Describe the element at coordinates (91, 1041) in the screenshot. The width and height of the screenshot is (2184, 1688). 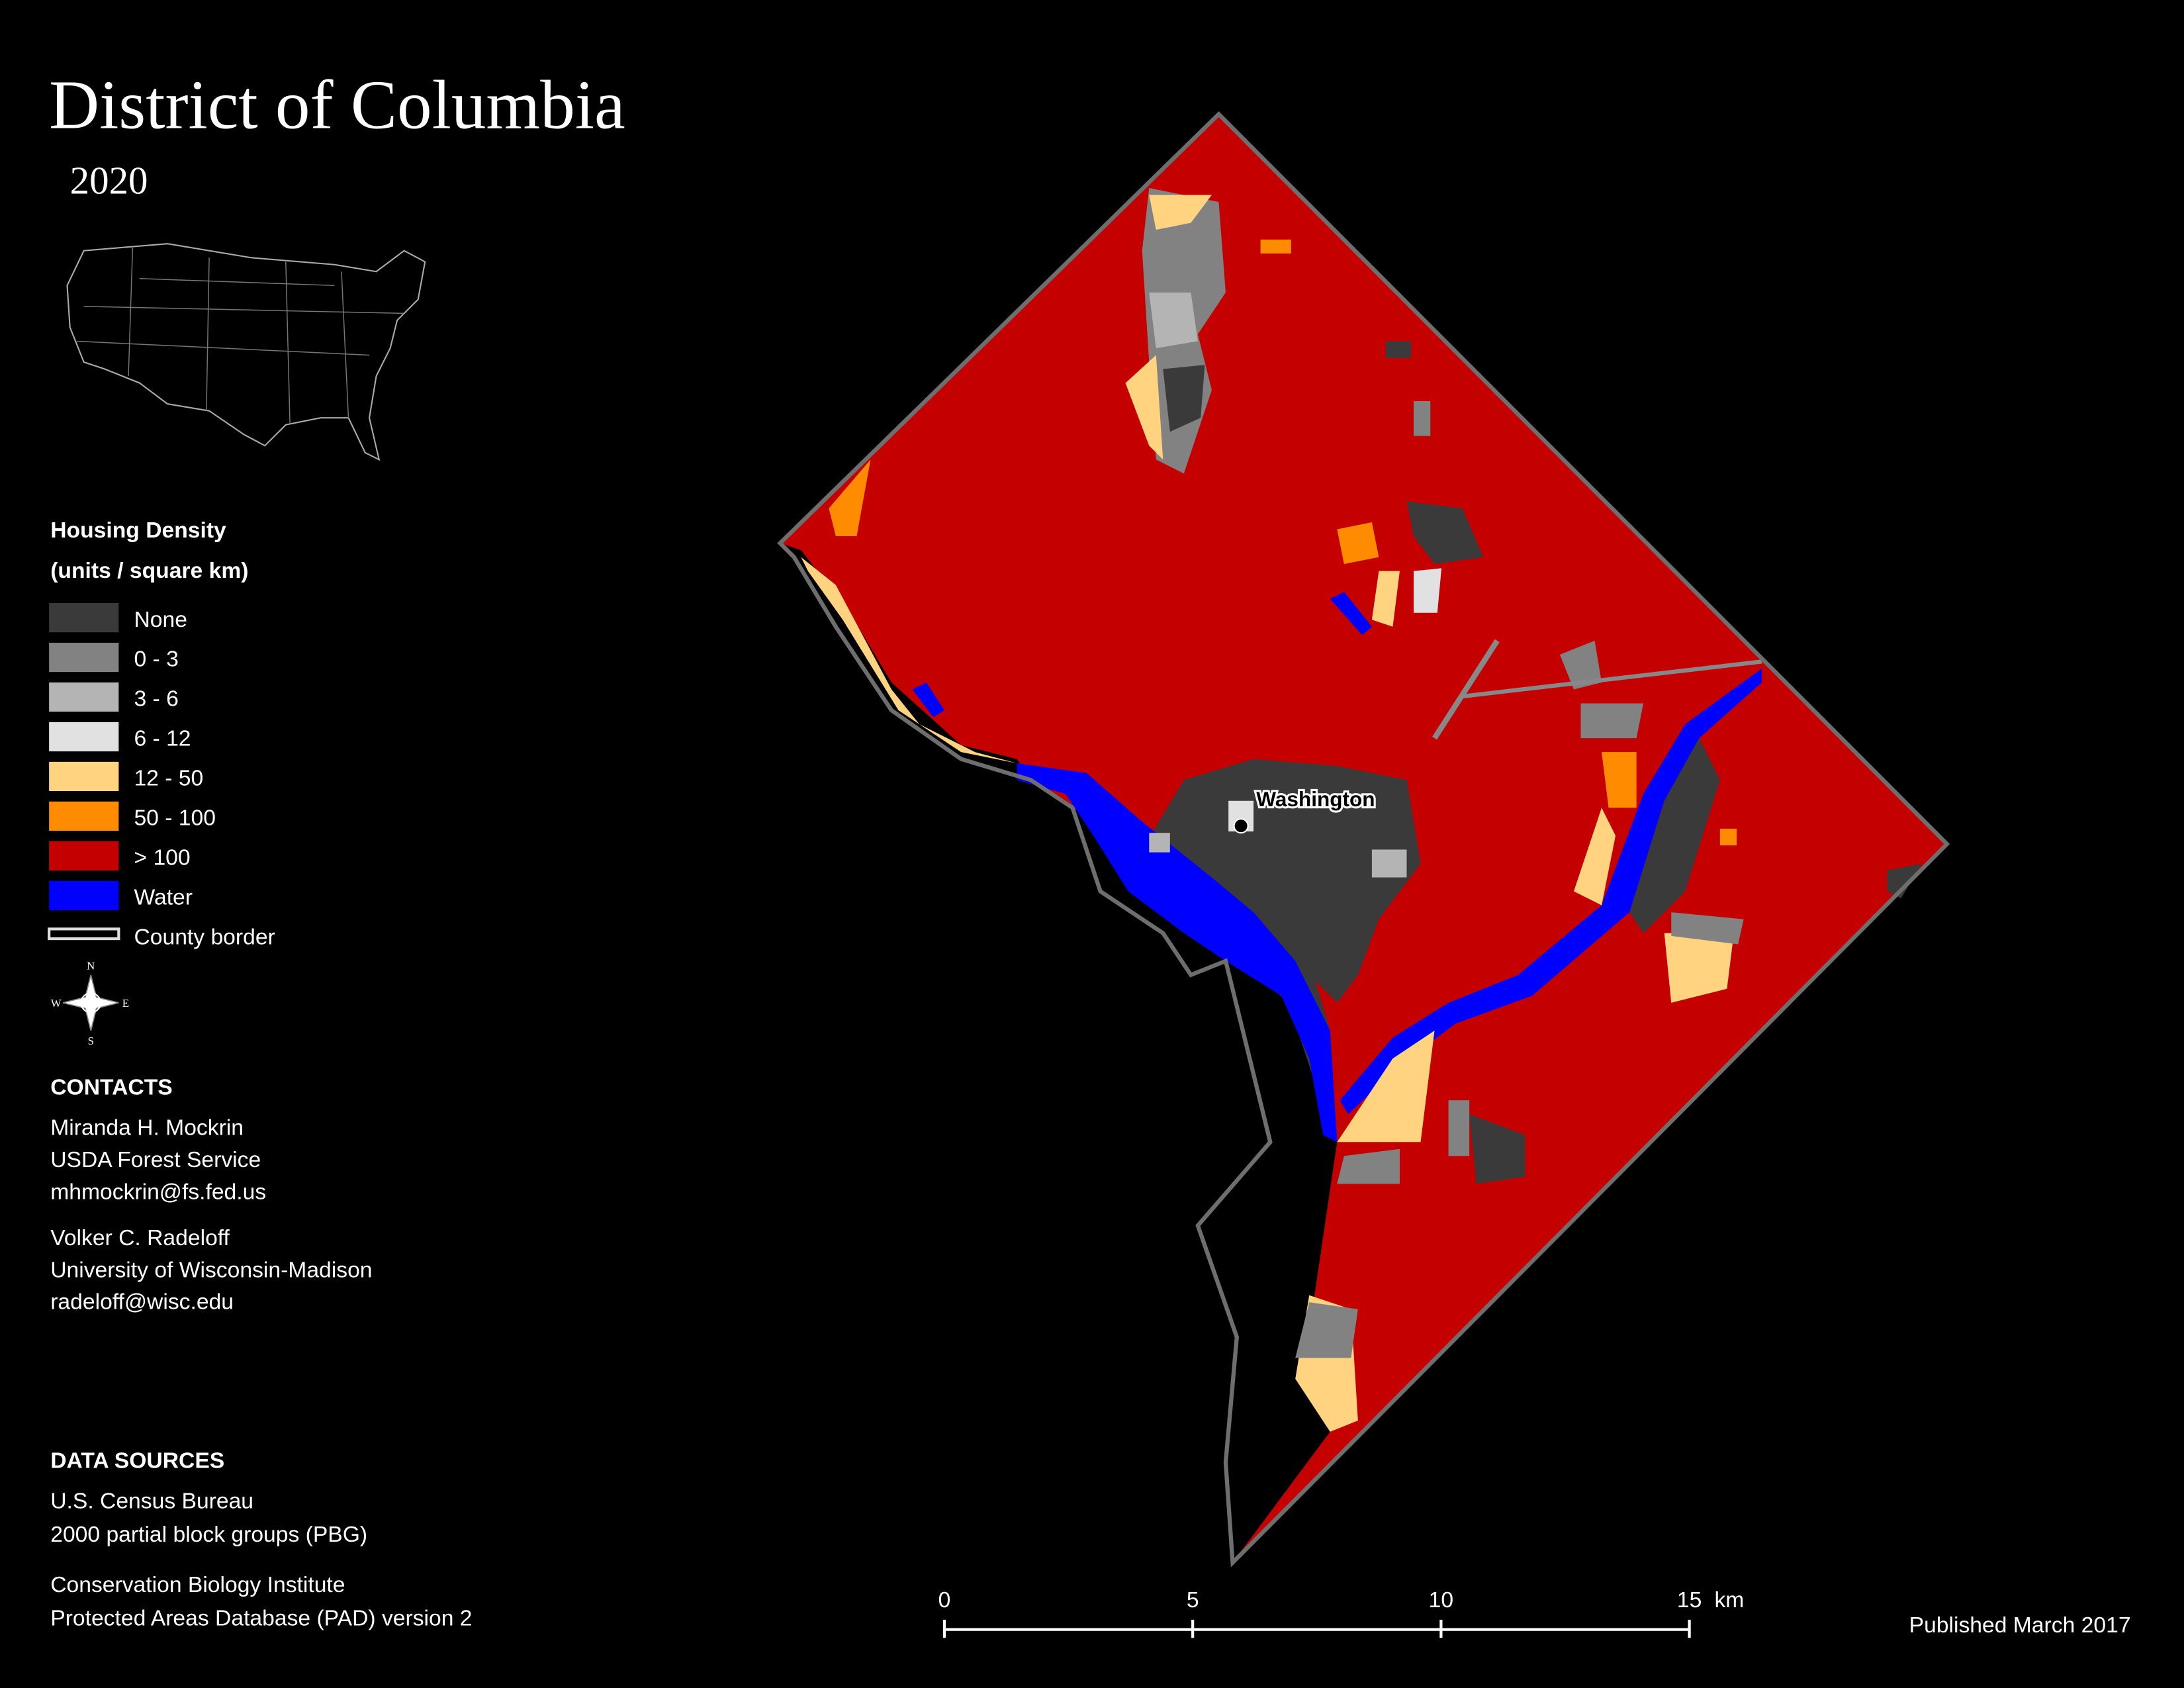
I see `compass-s: S` at that location.